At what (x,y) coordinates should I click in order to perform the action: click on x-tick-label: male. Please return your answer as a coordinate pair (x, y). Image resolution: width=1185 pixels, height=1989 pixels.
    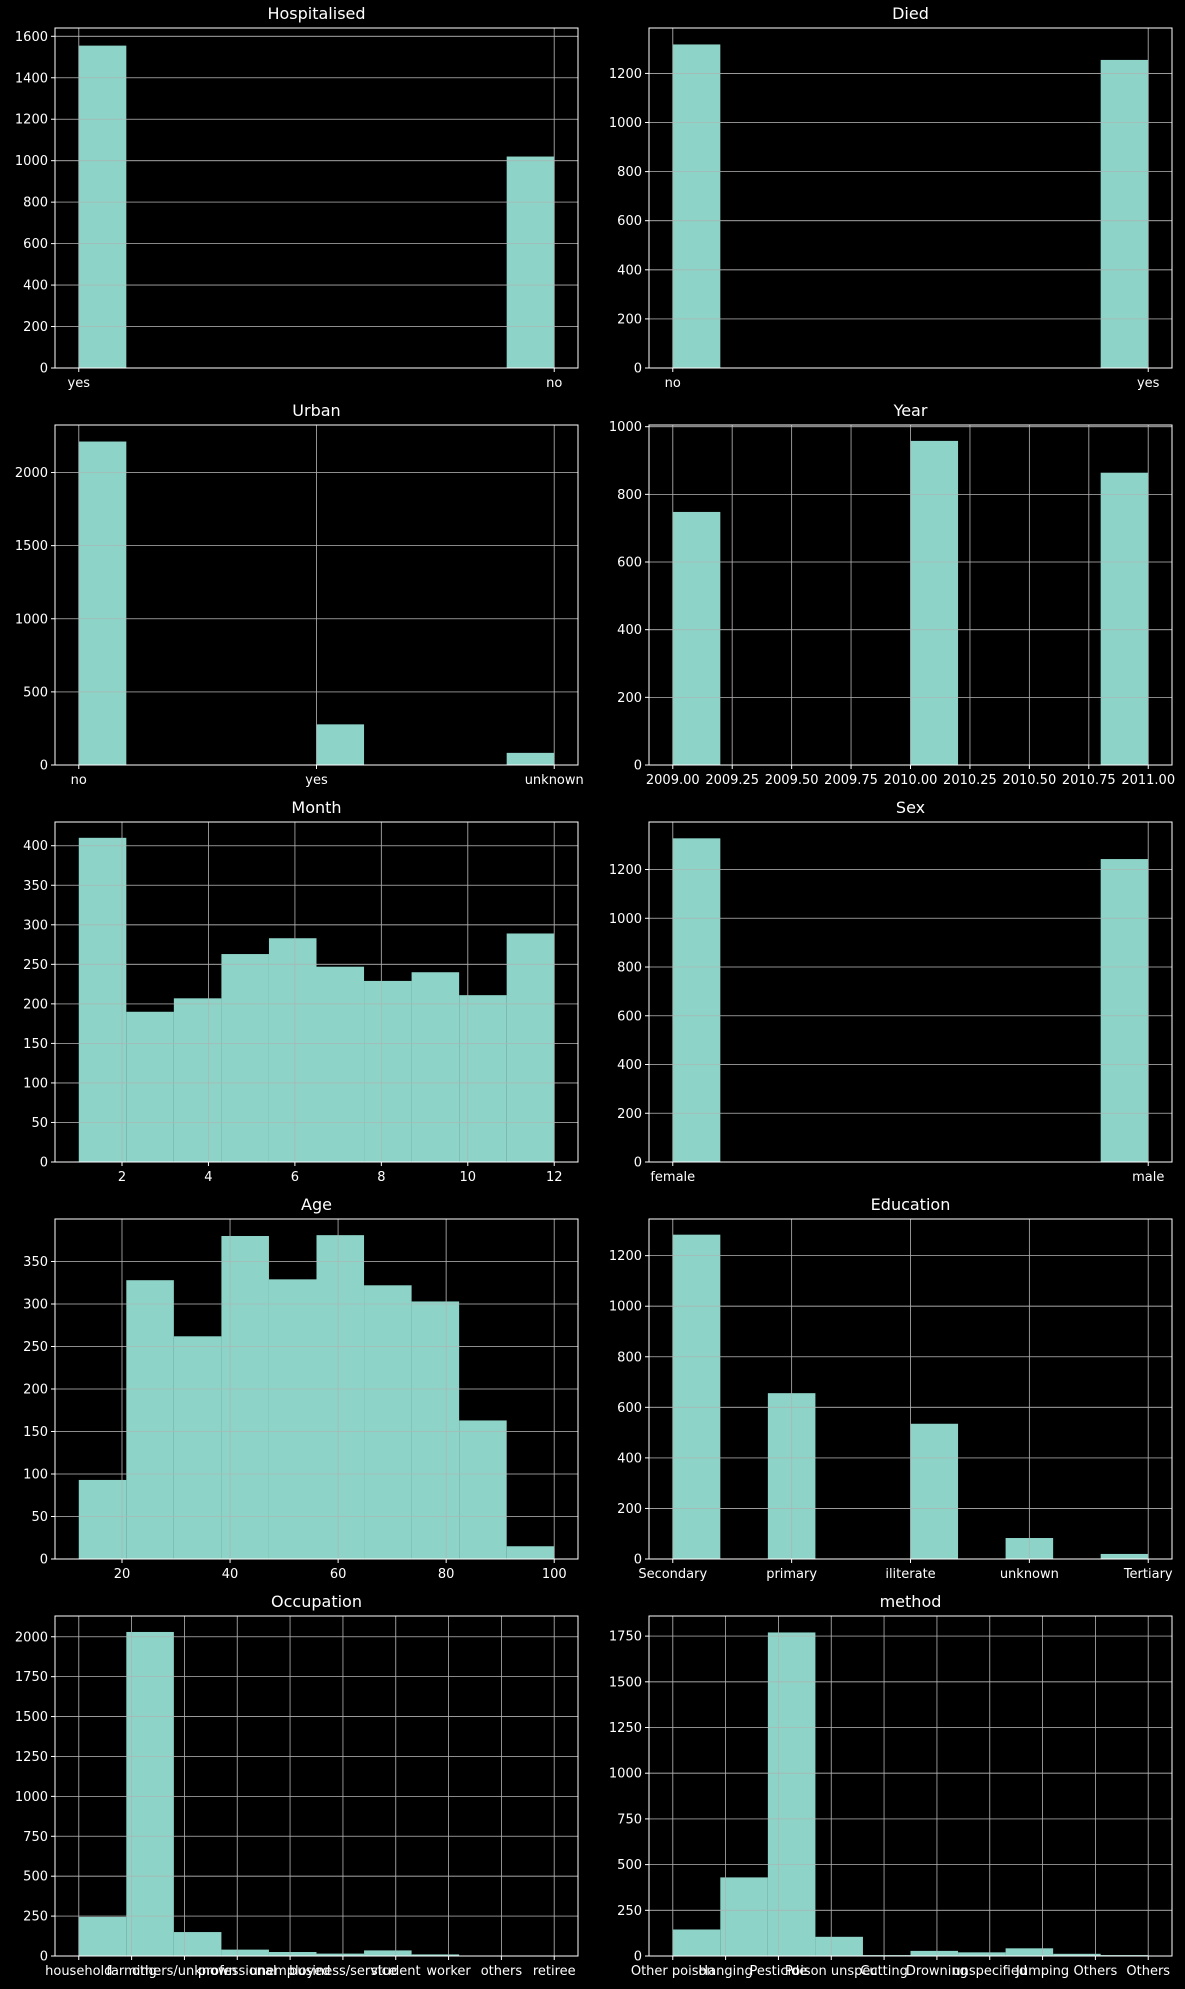
    Looking at the image, I should click on (1148, 1177).